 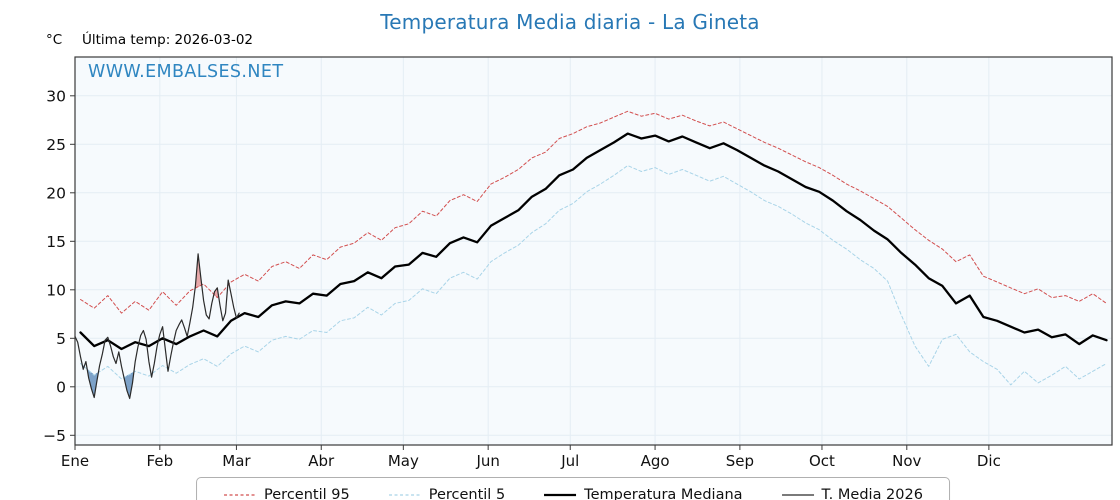 I want to click on y-tick-label: 25, so click(x=56, y=145).